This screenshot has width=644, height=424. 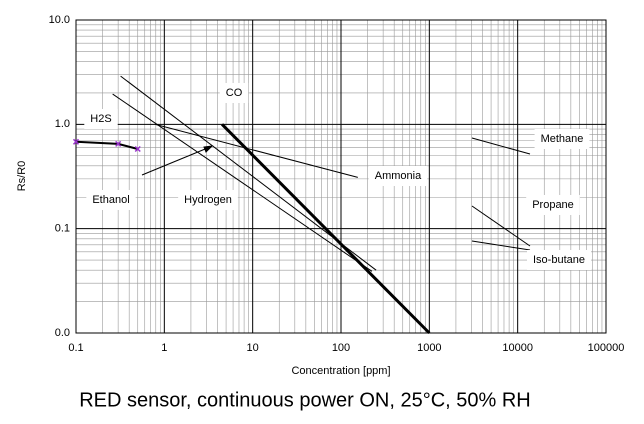 I want to click on x-tick-label: 1000, so click(x=429, y=348).